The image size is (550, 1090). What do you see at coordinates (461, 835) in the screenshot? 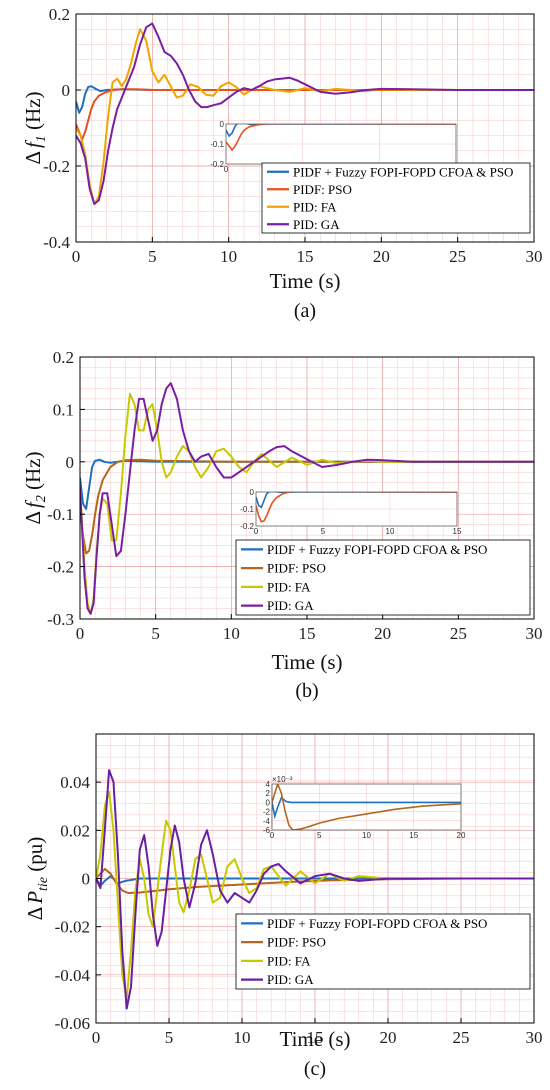
I see `inset-x-tick-label: 20` at bounding box center [461, 835].